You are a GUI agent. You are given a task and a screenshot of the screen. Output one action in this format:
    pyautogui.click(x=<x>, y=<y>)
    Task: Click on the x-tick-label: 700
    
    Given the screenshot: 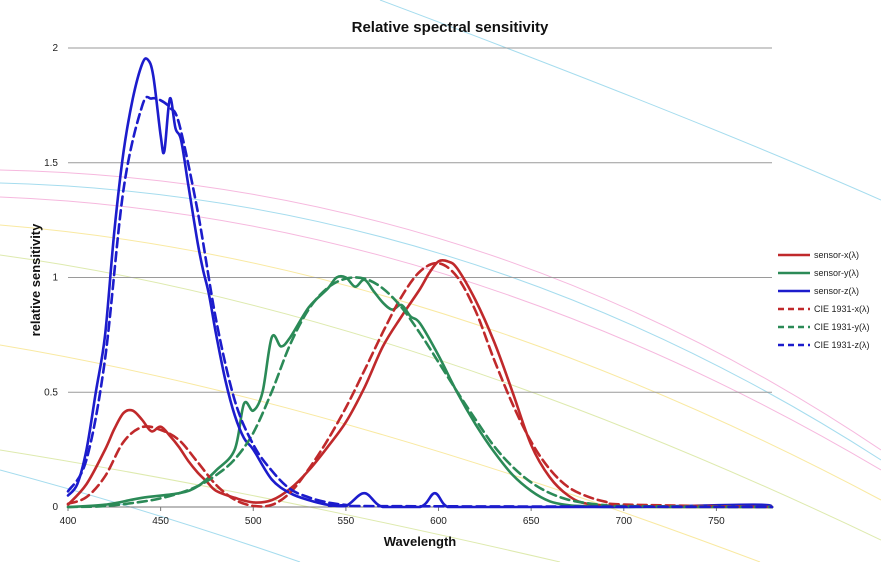 What is the action you would take?
    pyautogui.click(x=623, y=521)
    